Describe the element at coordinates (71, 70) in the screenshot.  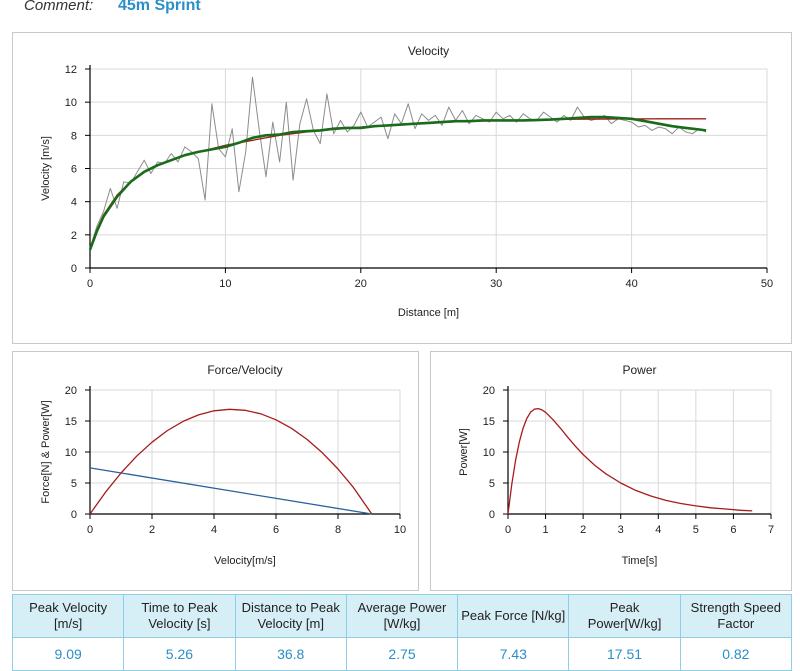
I see `y-tick-label: 12` at that location.